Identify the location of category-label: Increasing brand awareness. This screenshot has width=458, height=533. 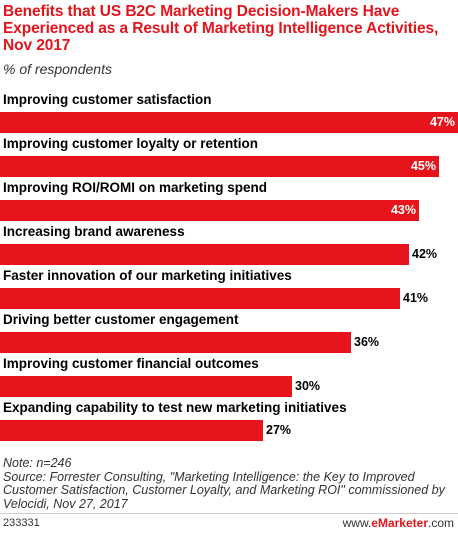
(94, 231).